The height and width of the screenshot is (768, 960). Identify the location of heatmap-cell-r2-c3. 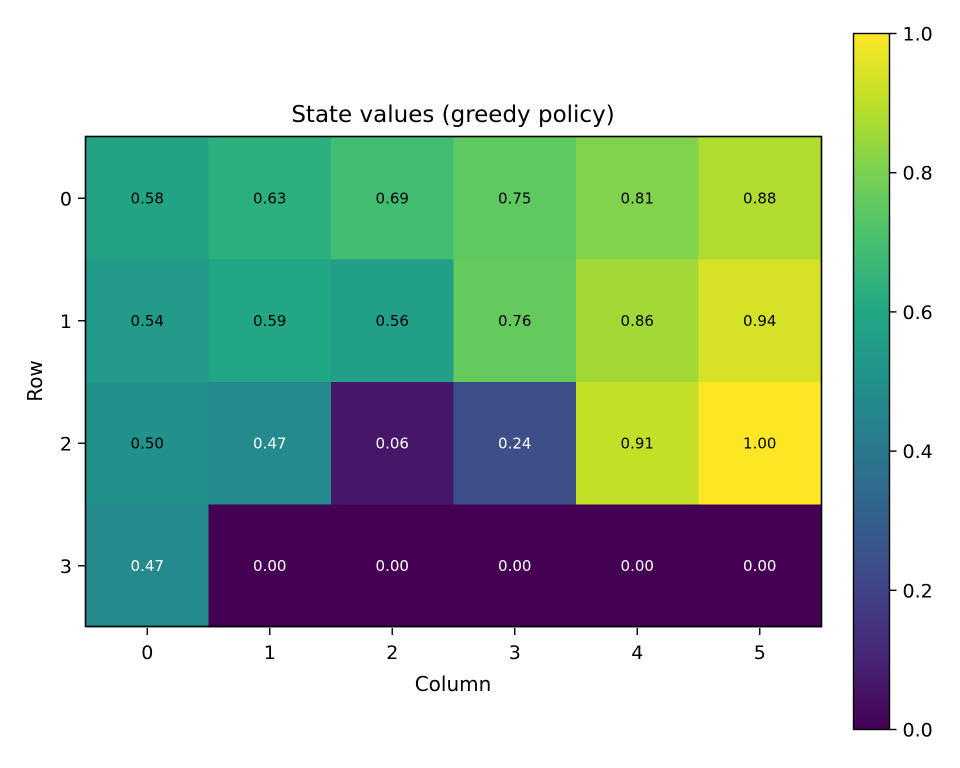
(515, 443).